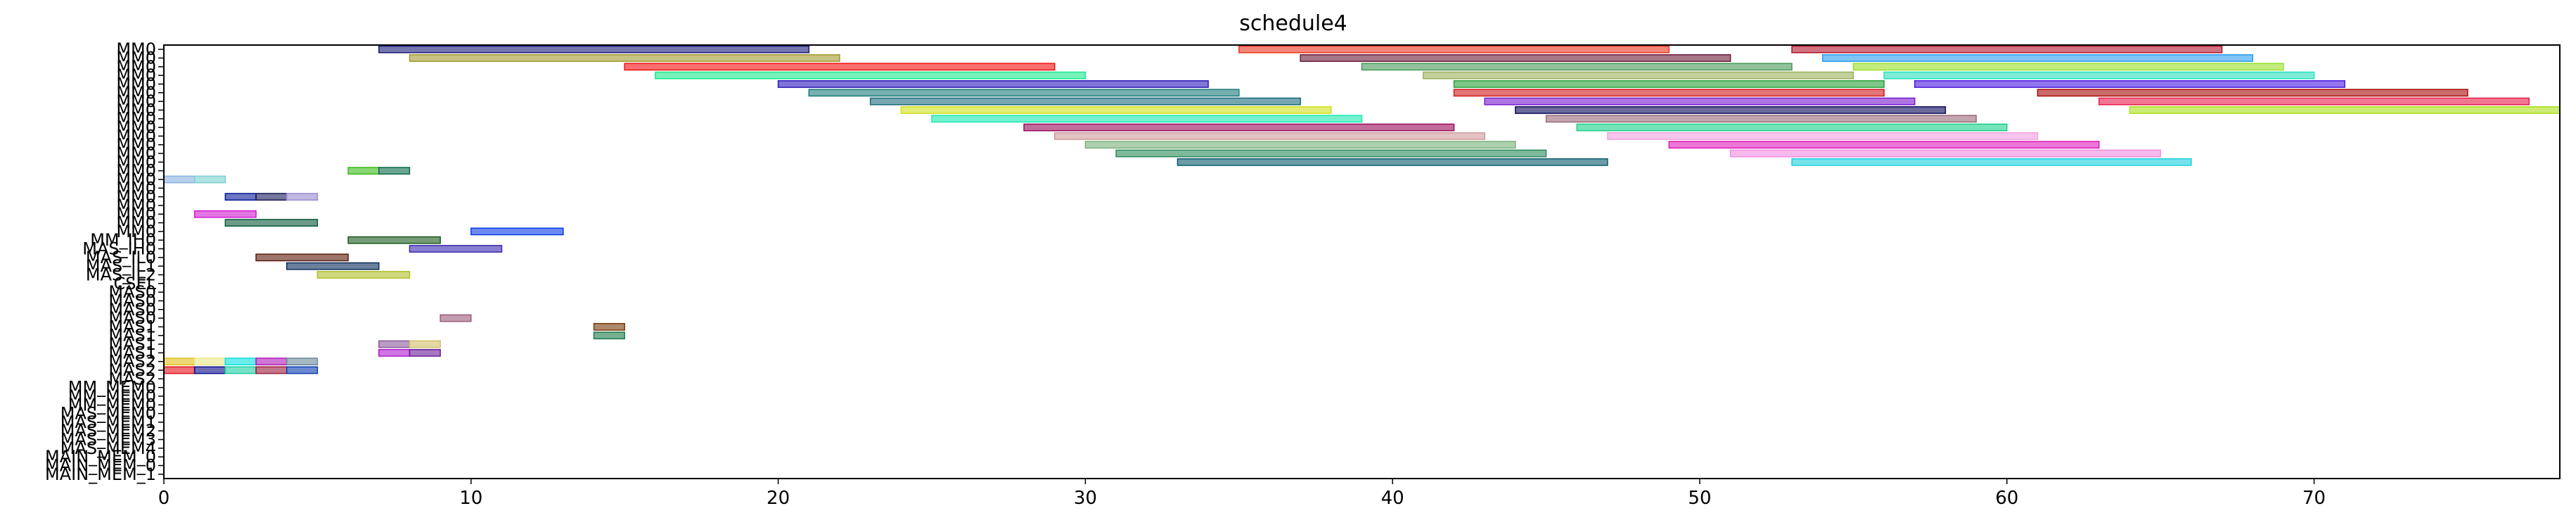  What do you see at coordinates (1085, 498) in the screenshot?
I see `x-tick-label: 30` at bounding box center [1085, 498].